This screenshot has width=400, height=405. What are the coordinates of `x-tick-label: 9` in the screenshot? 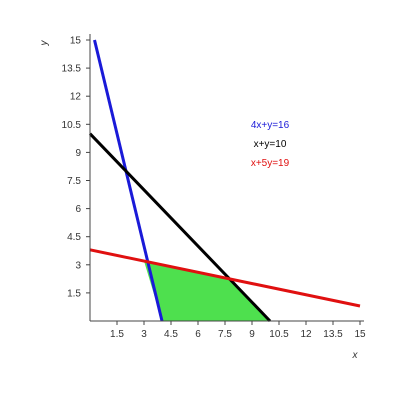 It's located at (252, 334).